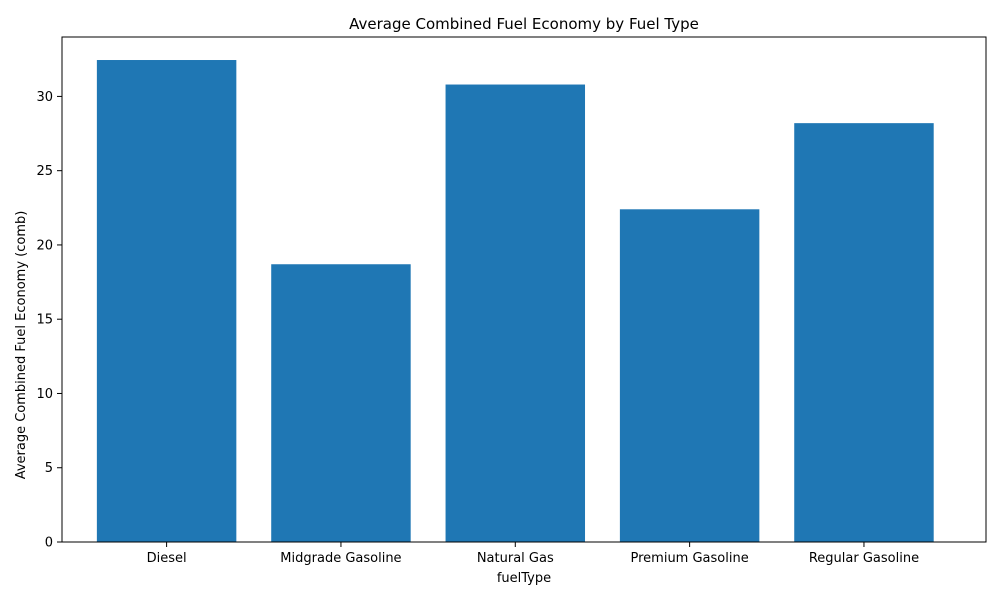 This screenshot has width=1000, height=604. What do you see at coordinates (341, 403) in the screenshot?
I see `bar-midgrade-gasoline` at bounding box center [341, 403].